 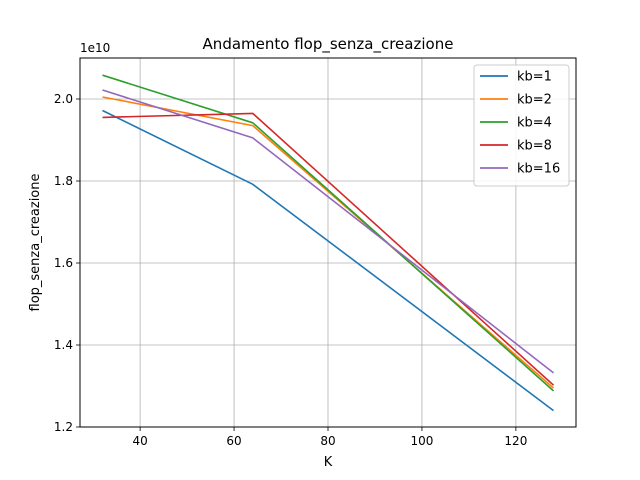 What do you see at coordinates (35, 243) in the screenshot?
I see `y-axis-label: flop_senza_creazione` at bounding box center [35, 243].